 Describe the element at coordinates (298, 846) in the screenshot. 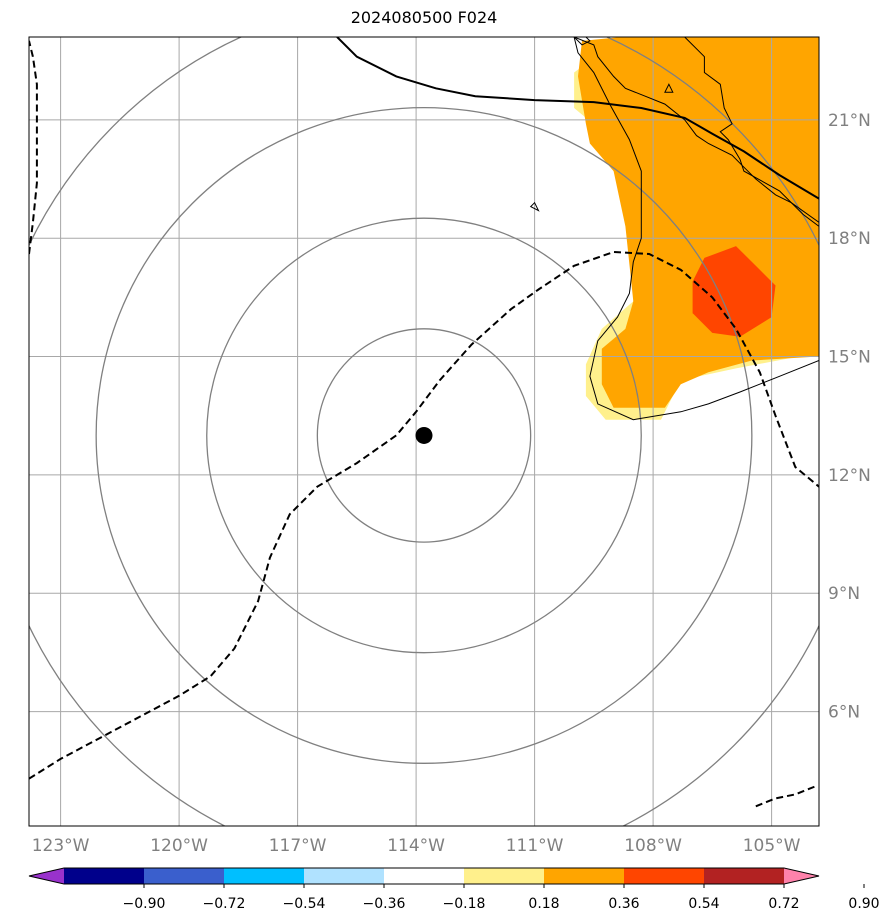

I see `lon-tick-label: 117°W` at that location.